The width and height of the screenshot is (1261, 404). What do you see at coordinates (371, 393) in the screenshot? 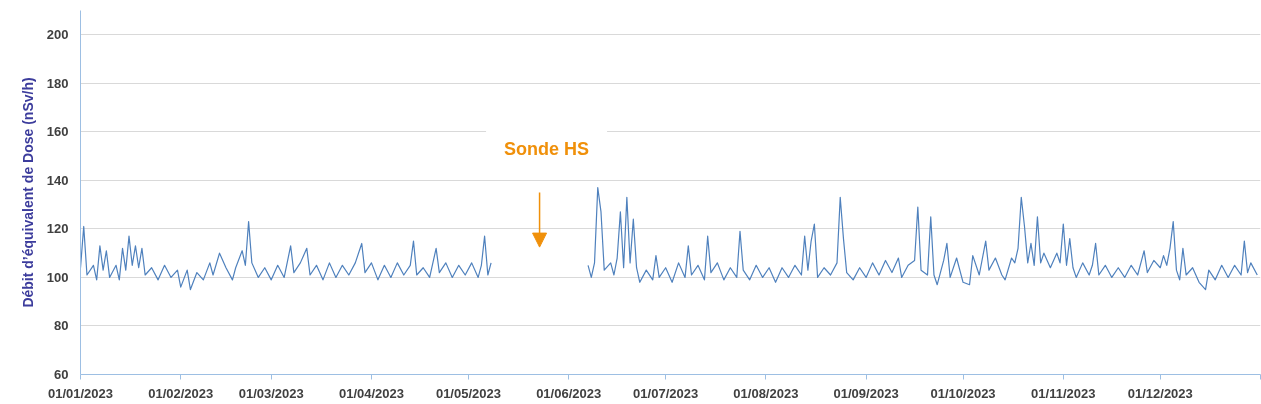
I see `x-tick-label: 01/04/2023` at bounding box center [371, 393].